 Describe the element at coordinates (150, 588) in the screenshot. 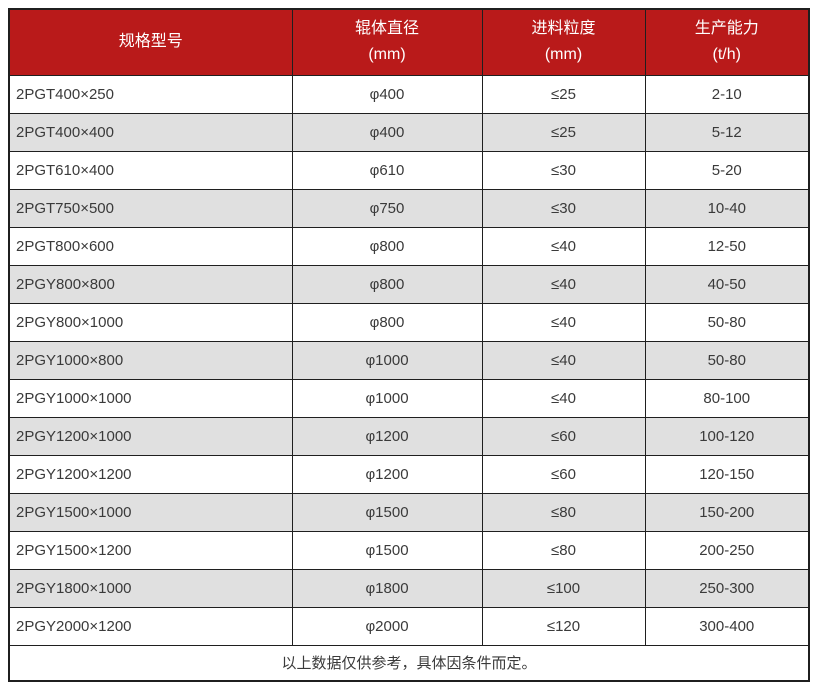

I see `cell-model: 2PGY1800×1000` at that location.